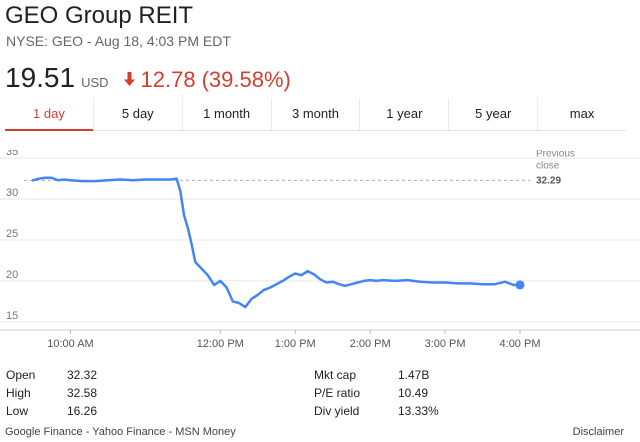  What do you see at coordinates (520, 285) in the screenshot?
I see `last-price-marker` at bounding box center [520, 285].